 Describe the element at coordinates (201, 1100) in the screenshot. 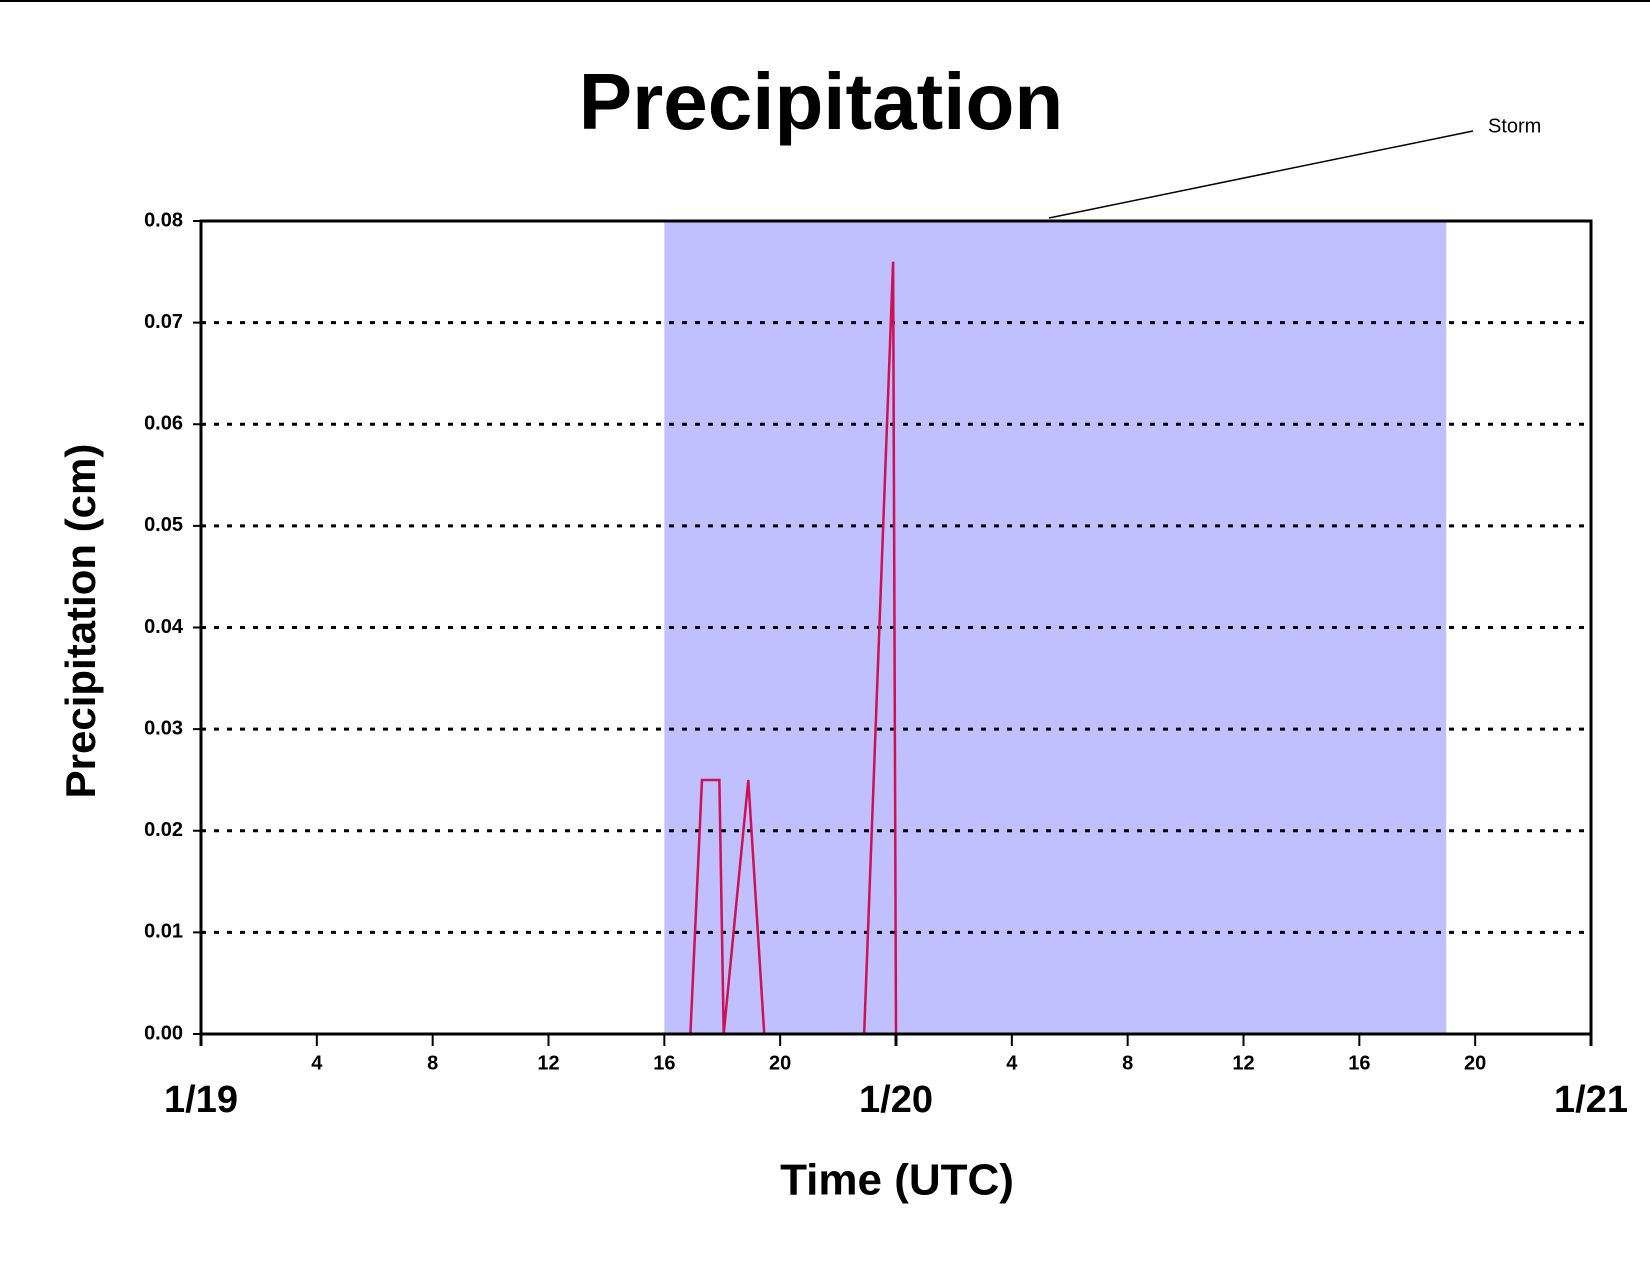

I see `x-major-tick-label: 1/19` at that location.